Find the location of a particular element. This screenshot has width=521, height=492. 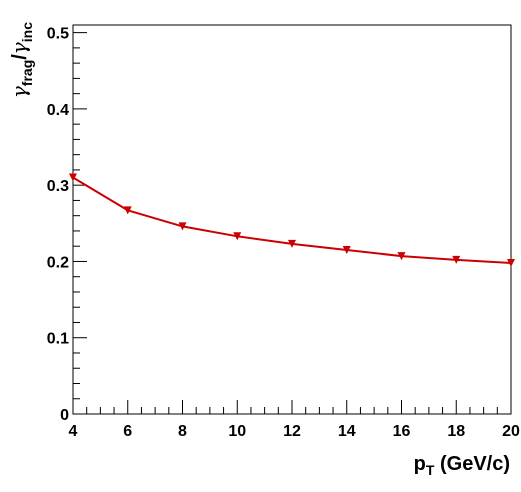

x-title-main: p is located at coordinates (420, 464).